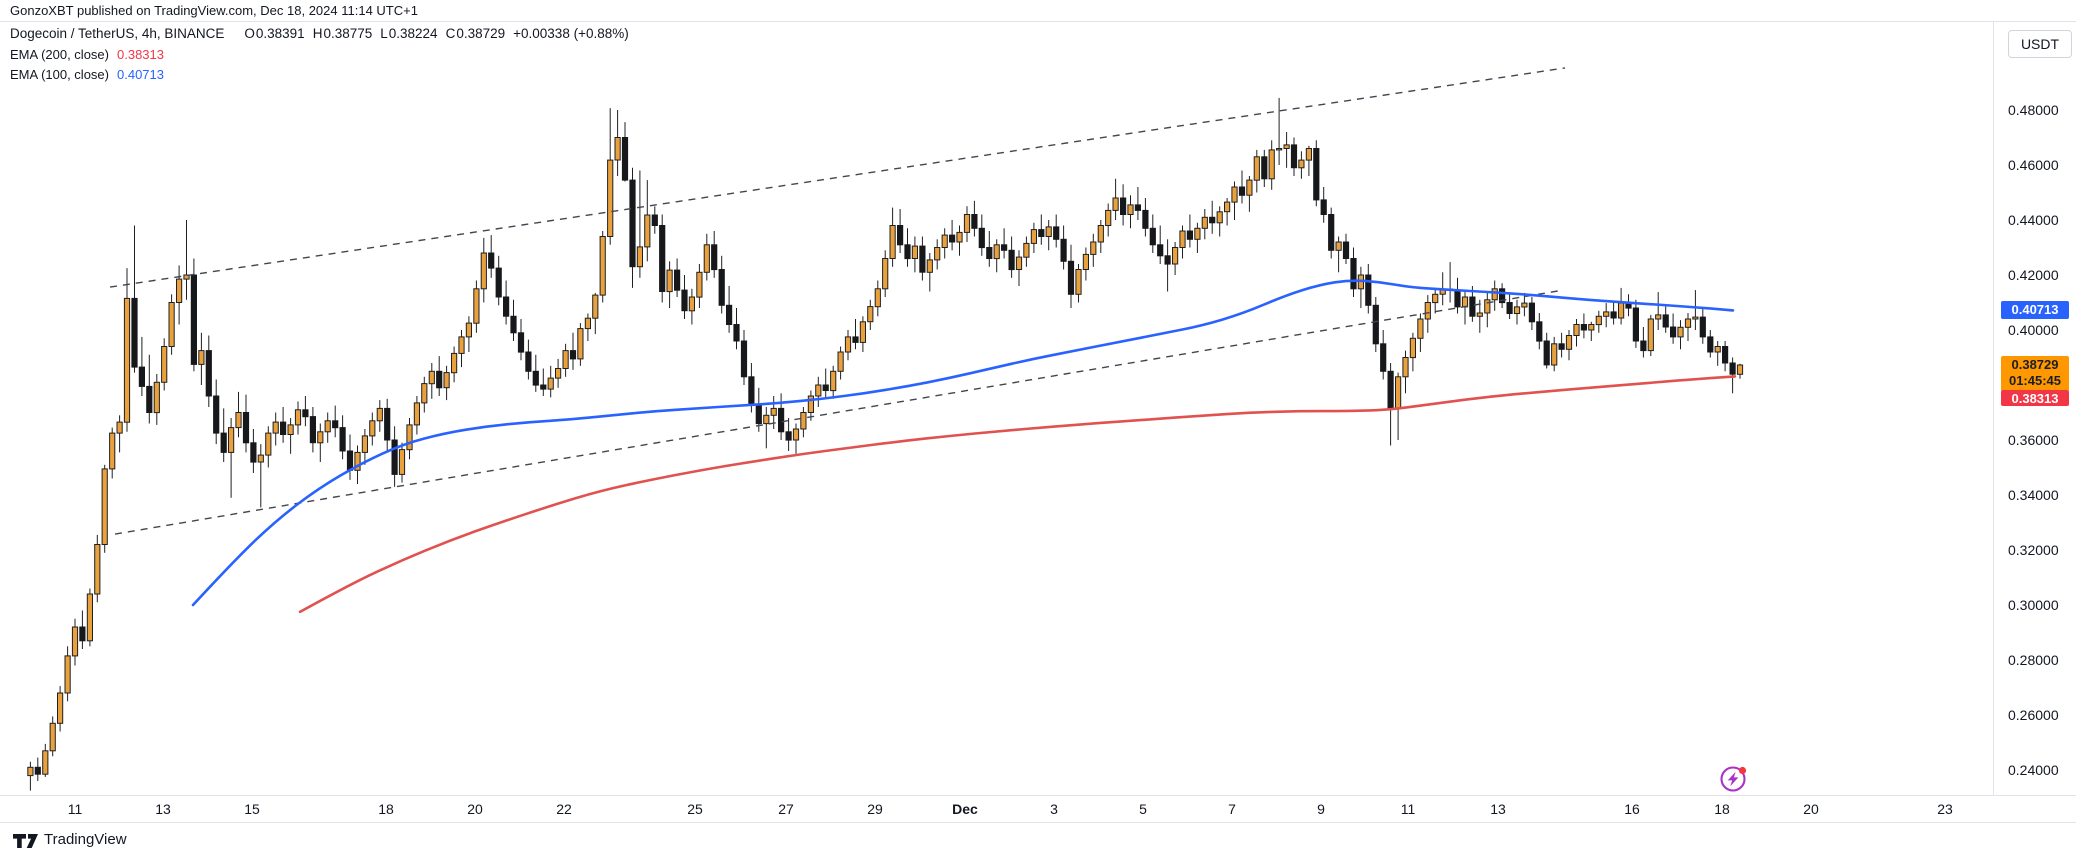 The image size is (2076, 857). What do you see at coordinates (140, 54) in the screenshot?
I see `ema200-value: 0.38313` at bounding box center [140, 54].